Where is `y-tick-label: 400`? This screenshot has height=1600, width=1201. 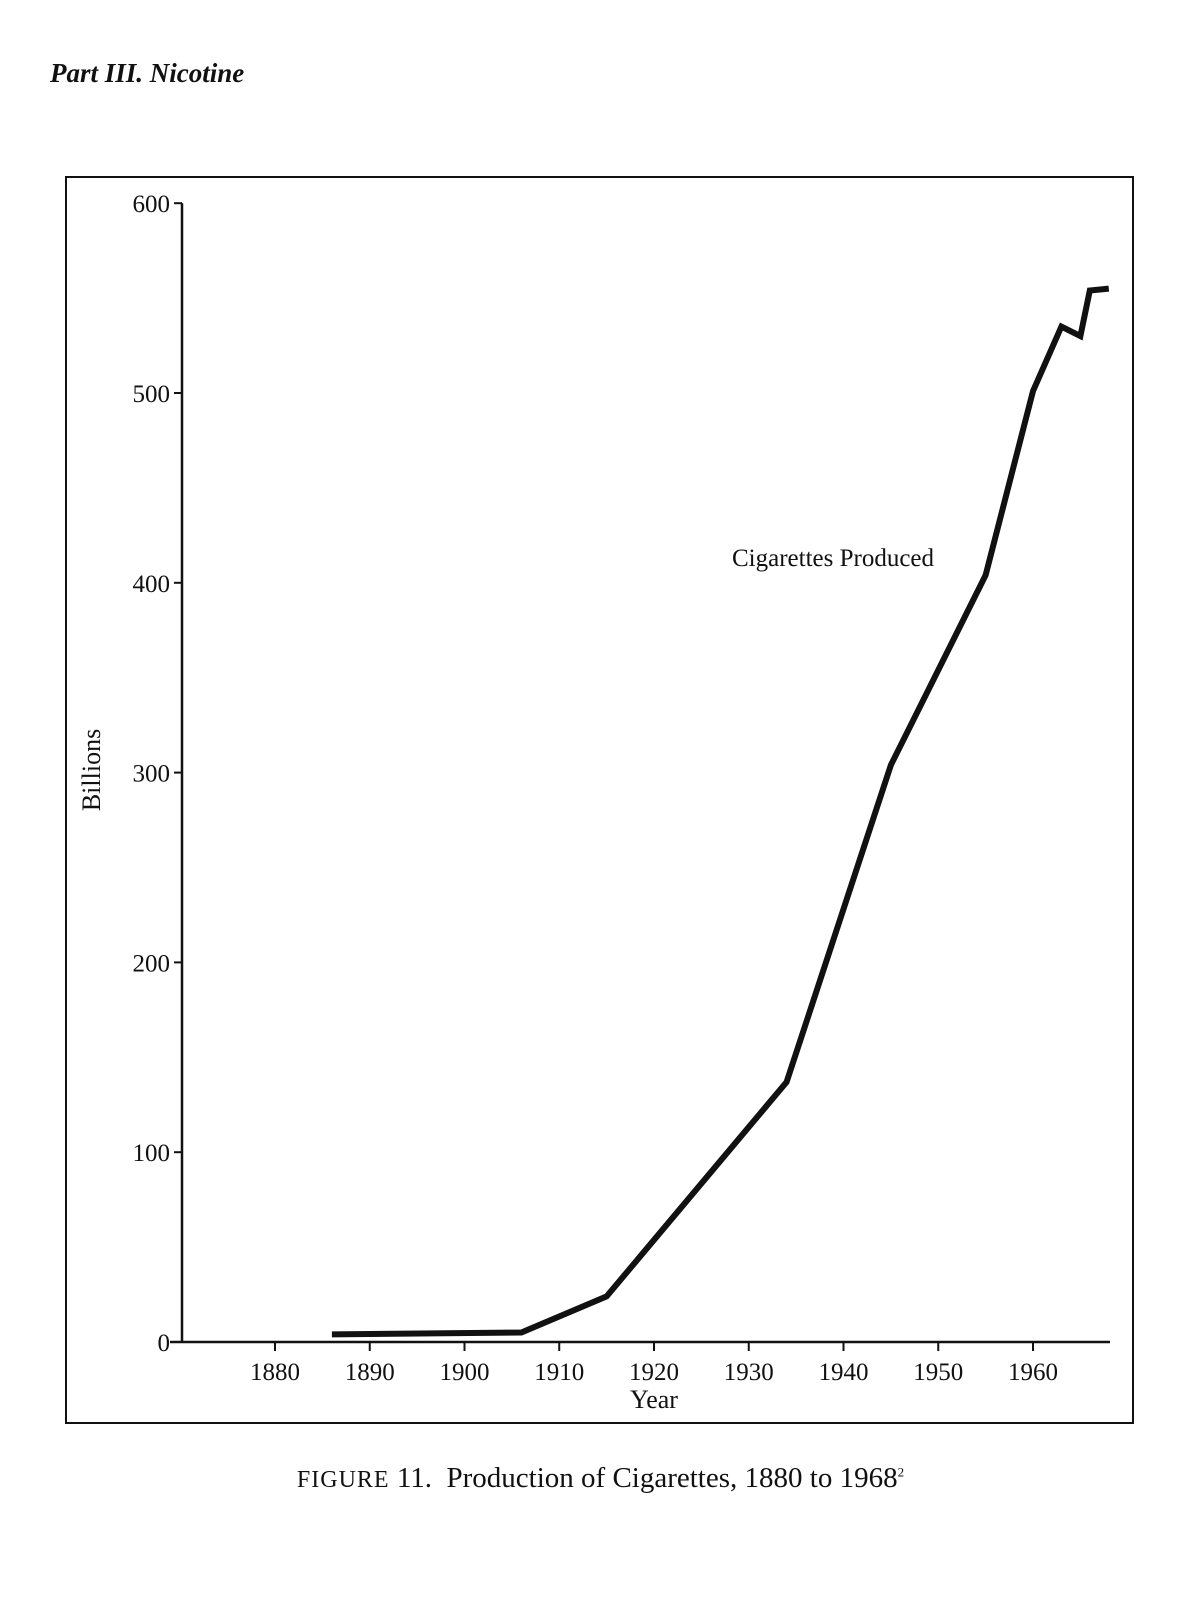 y-tick-label: 400 is located at coordinates (152, 584).